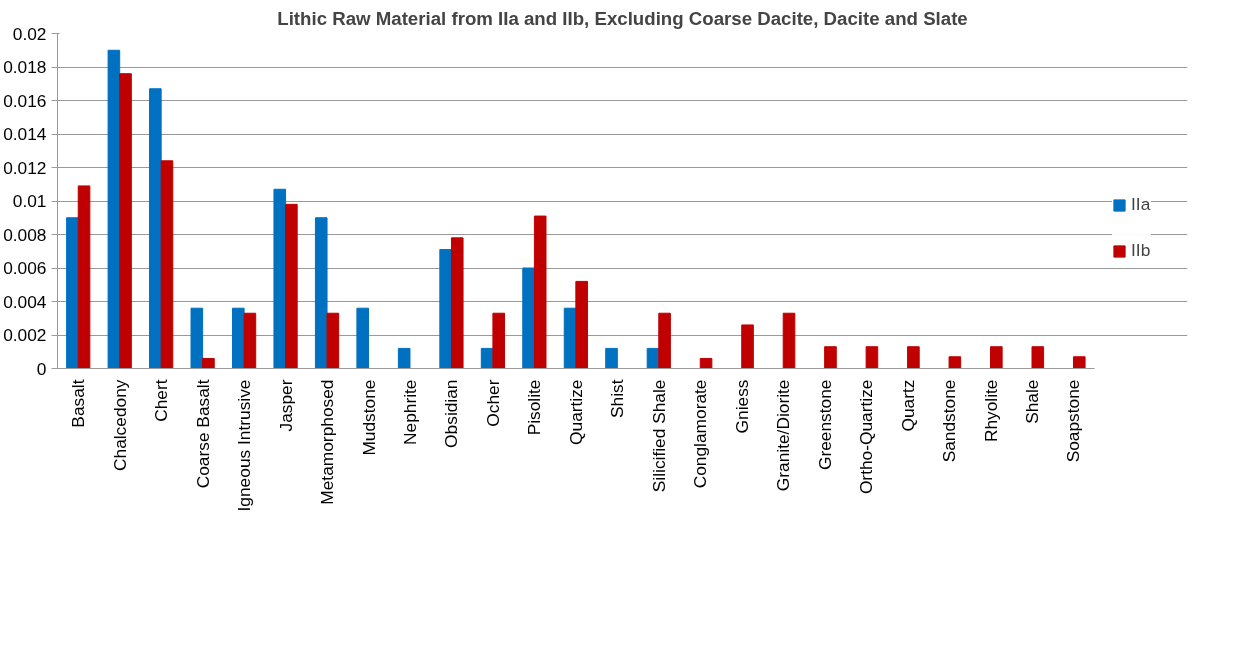  What do you see at coordinates (990, 411) in the screenshot?
I see `x-tick-label: Rhyolite` at bounding box center [990, 411].